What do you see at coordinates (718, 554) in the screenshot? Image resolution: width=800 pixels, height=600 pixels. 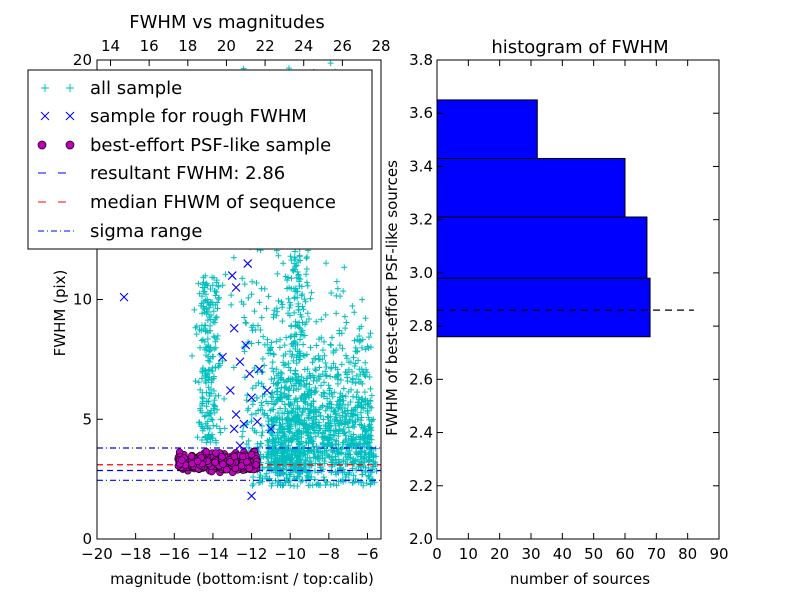 I see `right-x-tick-label: 90` at bounding box center [718, 554].